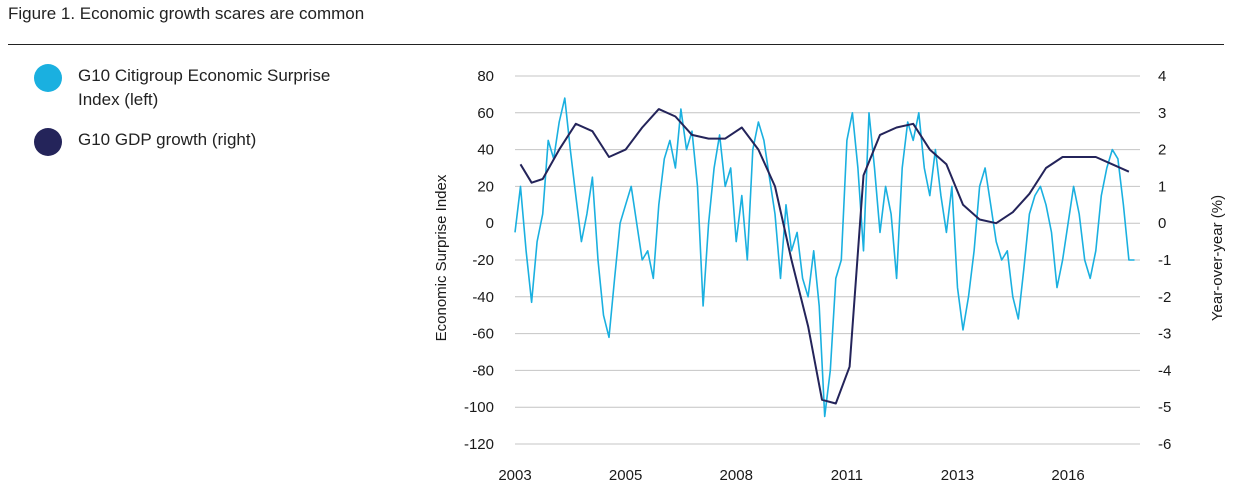 Image resolution: width=1242 pixels, height=495 pixels. Describe the element at coordinates (483, 297) in the screenshot. I see `left-tick-label: -40` at that location.